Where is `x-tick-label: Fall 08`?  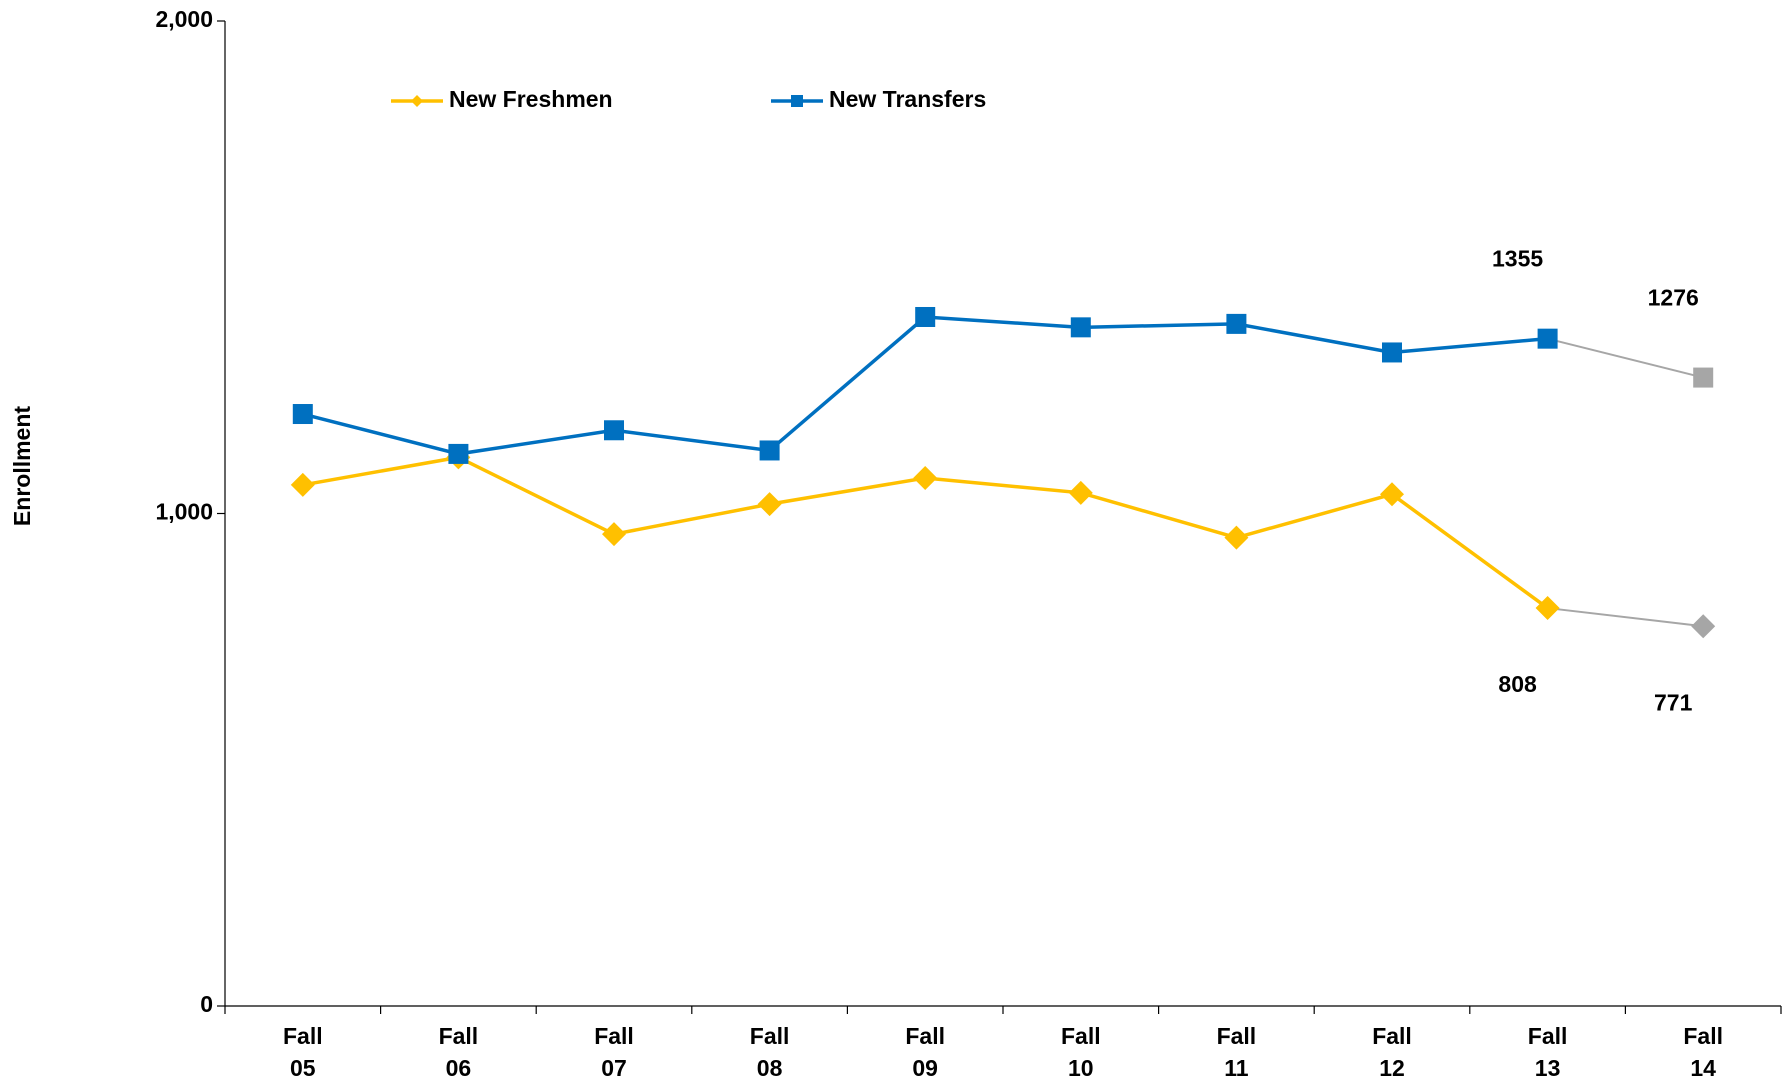 x-tick-label: Fall 08 is located at coordinates (770, 1052).